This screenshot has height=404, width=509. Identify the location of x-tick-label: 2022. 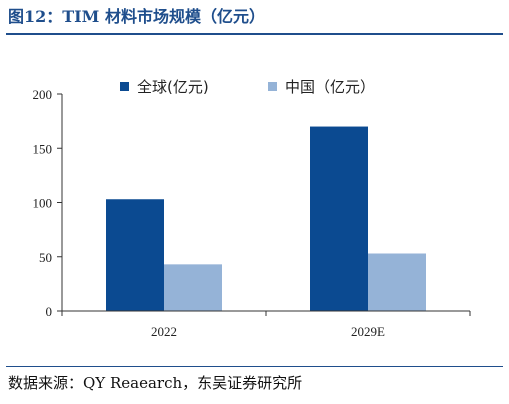
(164, 331).